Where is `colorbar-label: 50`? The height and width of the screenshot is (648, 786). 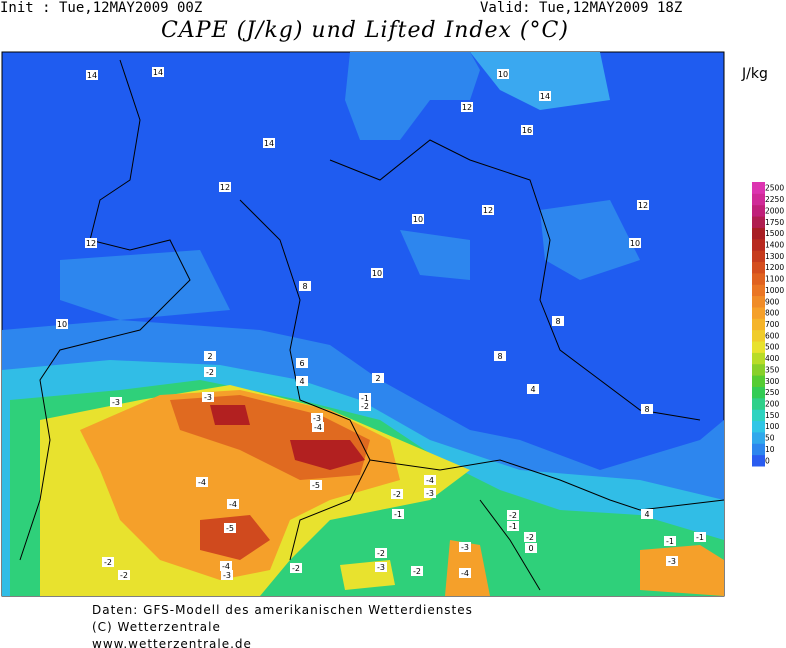
colorbar-label: 50 is located at coordinates (770, 438).